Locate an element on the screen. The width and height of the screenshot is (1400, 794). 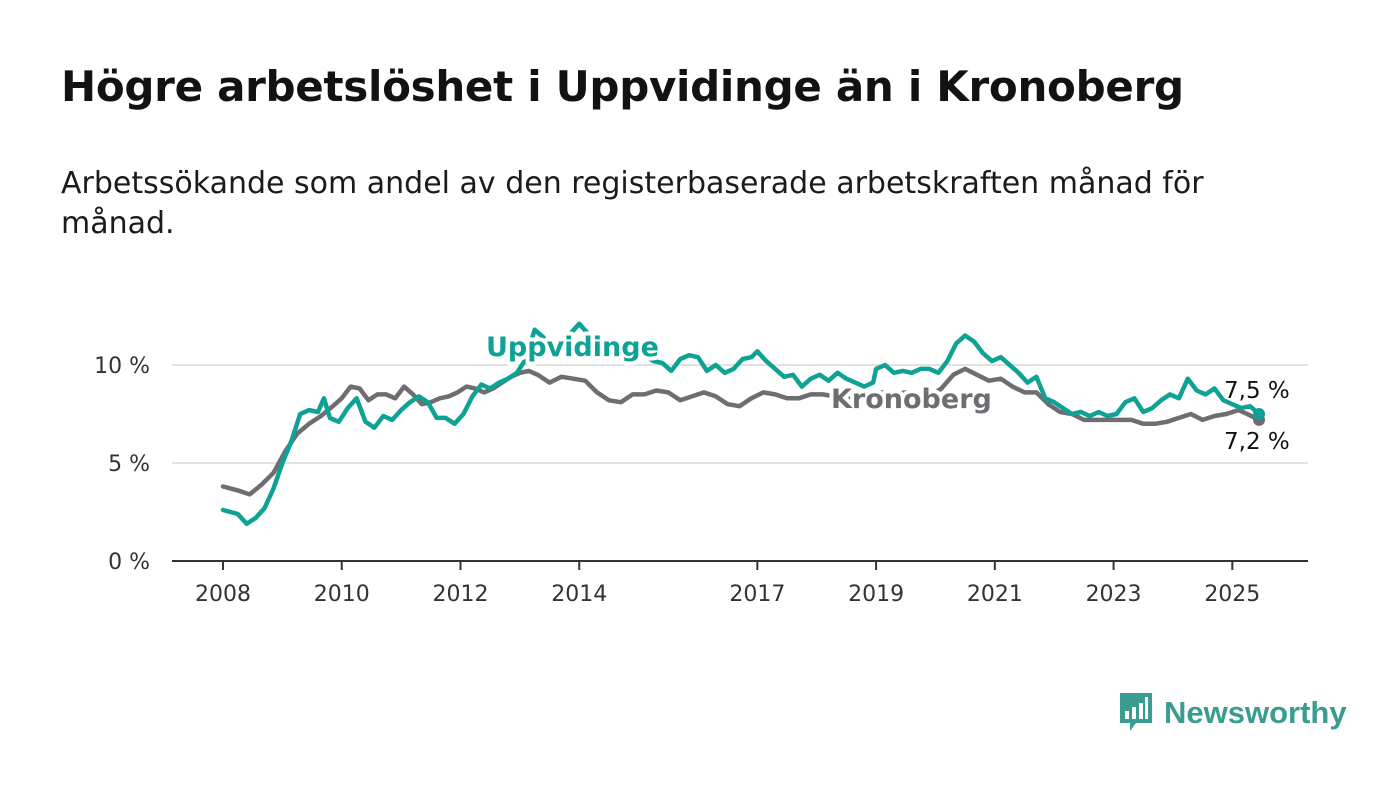
series-name-halo: Uppvidinge is located at coordinates (572, 347).